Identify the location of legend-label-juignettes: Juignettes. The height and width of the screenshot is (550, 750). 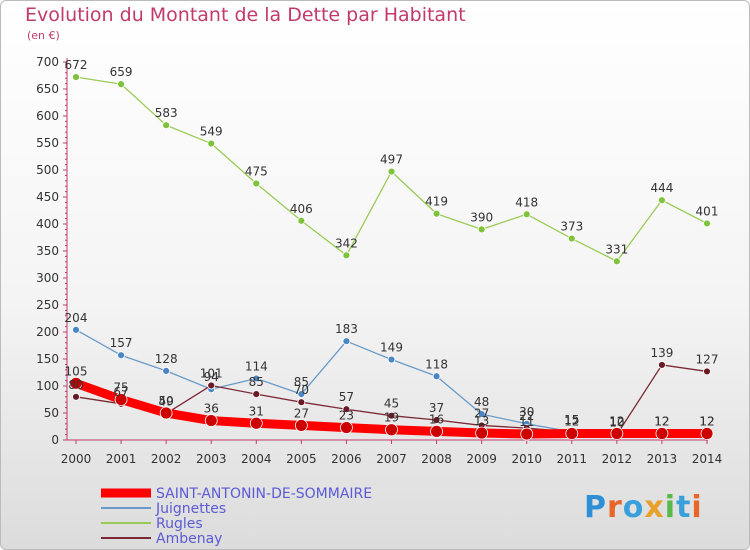
(190, 509).